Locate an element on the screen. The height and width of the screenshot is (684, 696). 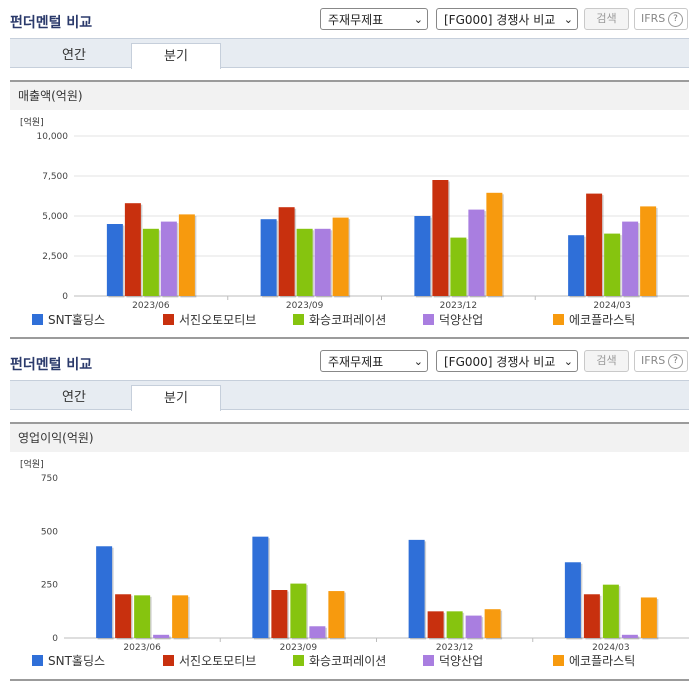
question-icon: ? is located at coordinates (675, 361).